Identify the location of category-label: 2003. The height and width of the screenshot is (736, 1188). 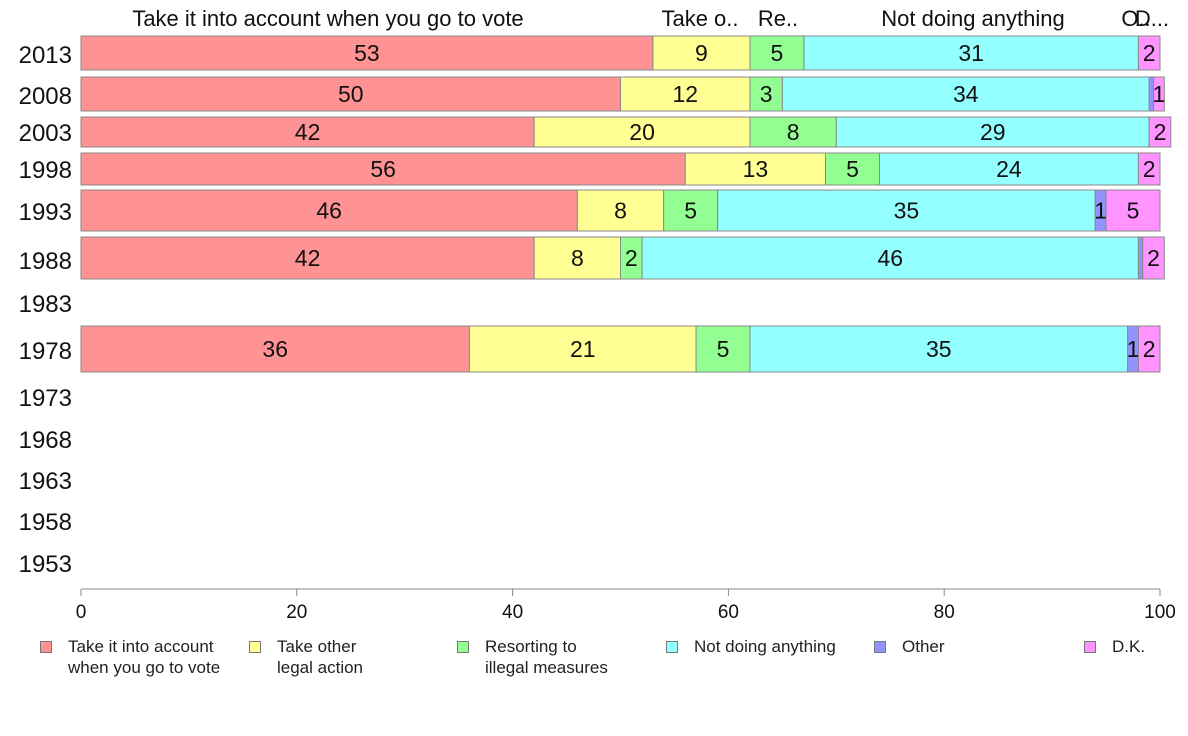
(45, 133).